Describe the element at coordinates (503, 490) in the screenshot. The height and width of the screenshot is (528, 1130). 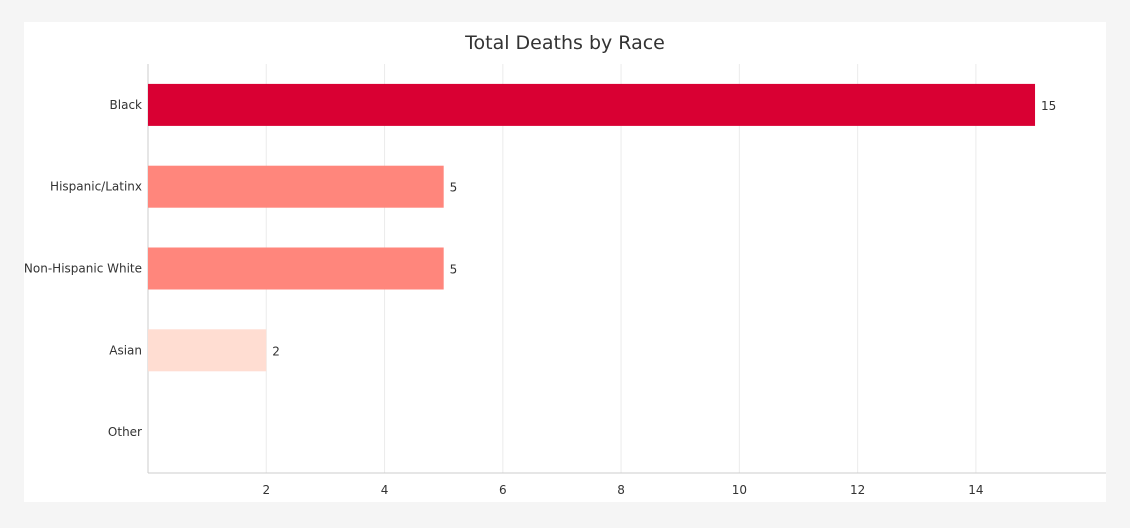
I see `x-tick-label: 6` at that location.